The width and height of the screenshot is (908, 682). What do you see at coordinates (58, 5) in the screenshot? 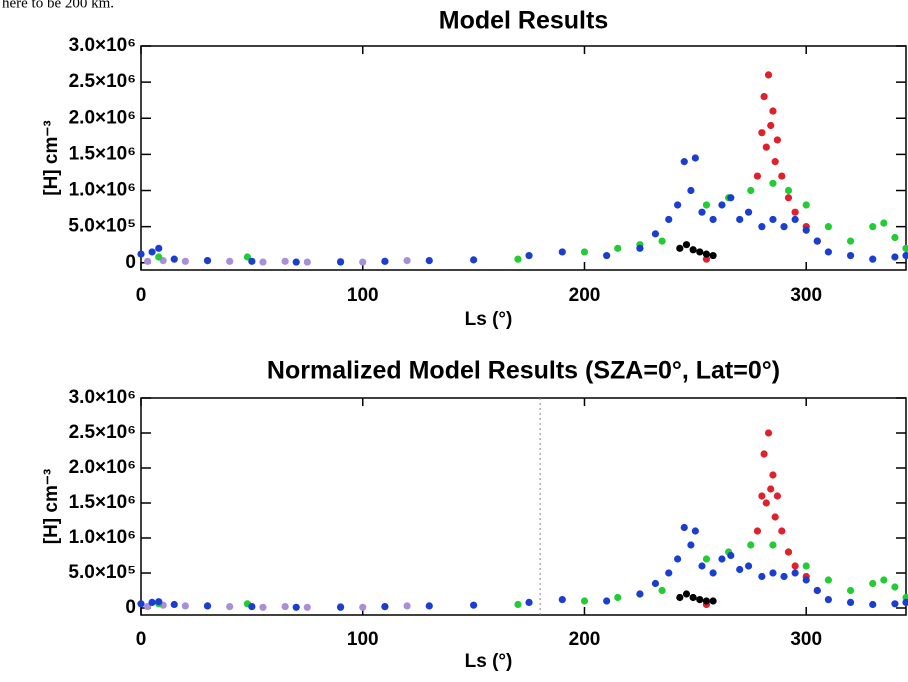
I see `text-fragment: here to be 200 km.` at bounding box center [58, 5].